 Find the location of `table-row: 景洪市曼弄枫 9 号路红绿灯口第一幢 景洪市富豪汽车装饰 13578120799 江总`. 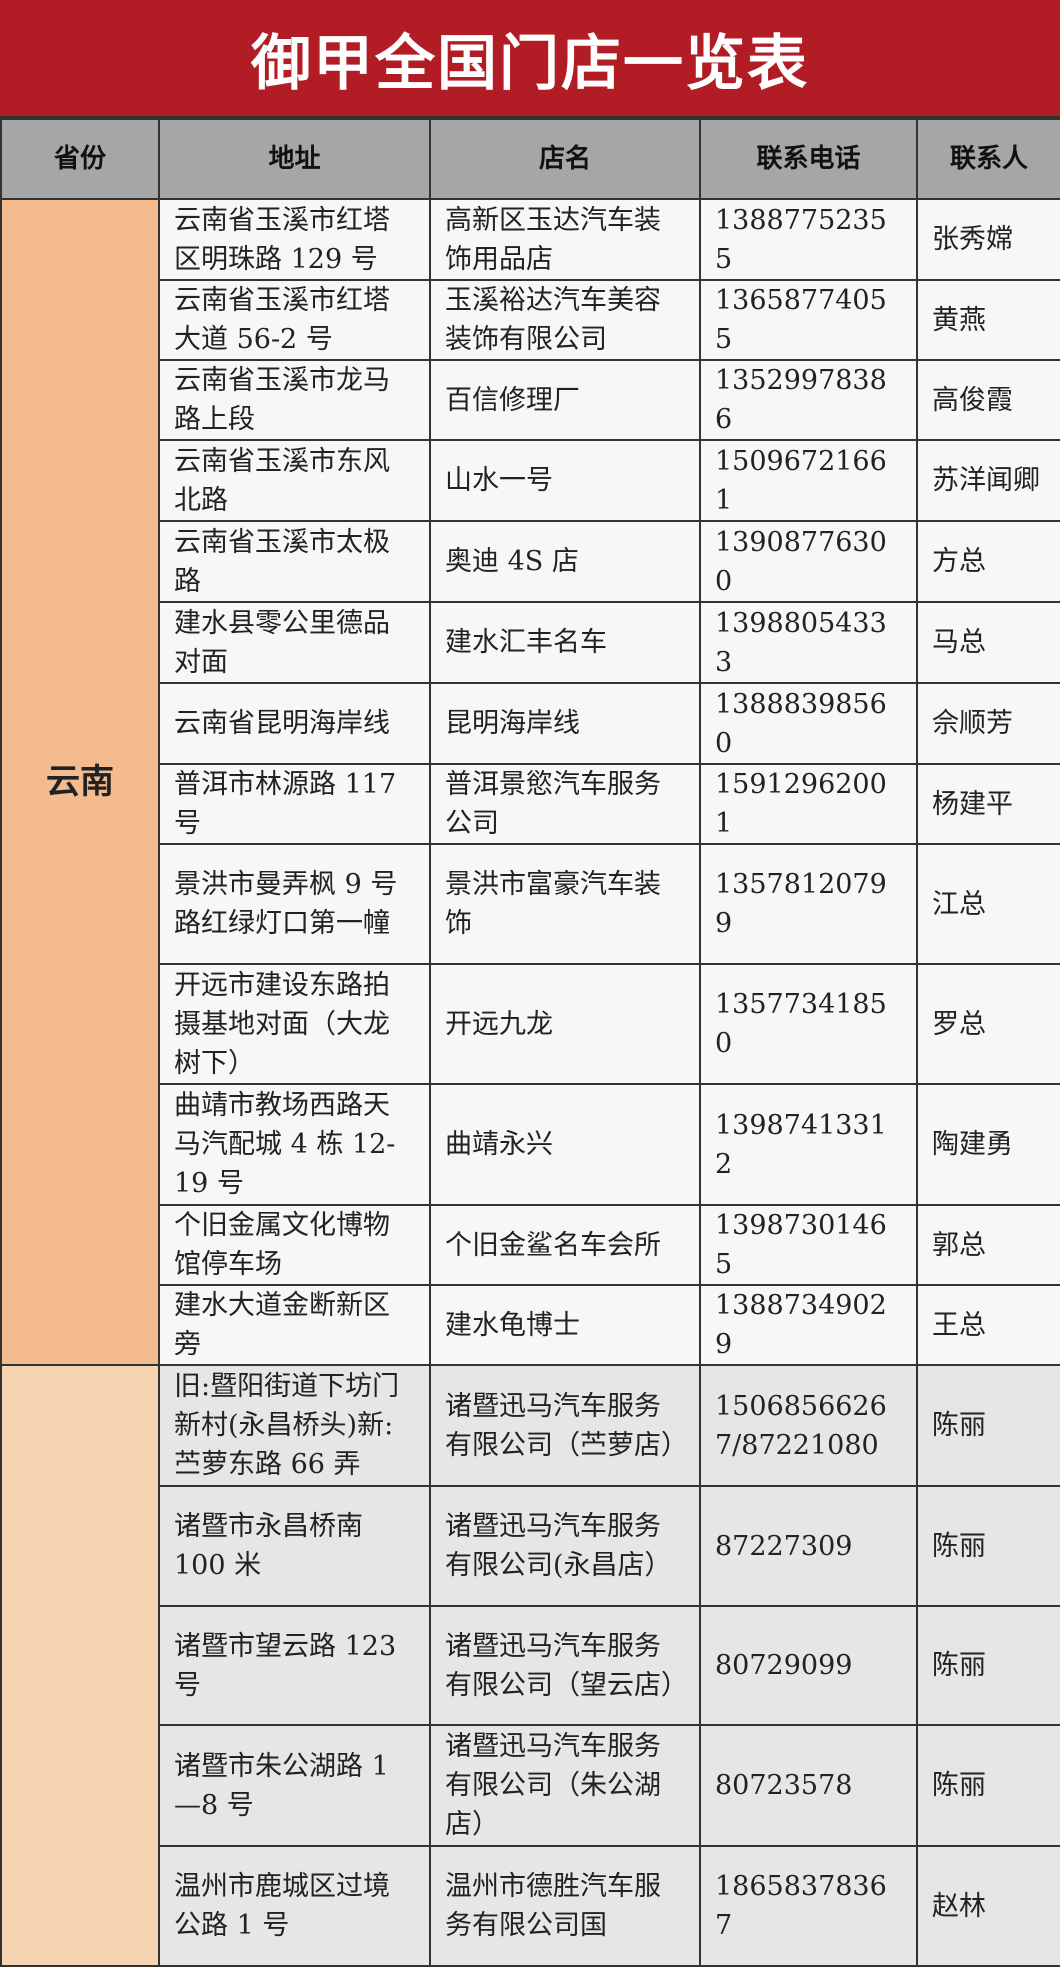

table-row: 景洪市曼弄枫 9 号路红绿灯口第一幢 景洪市富豪汽车装饰 13578120799 江总 is located at coordinates (530, 904).